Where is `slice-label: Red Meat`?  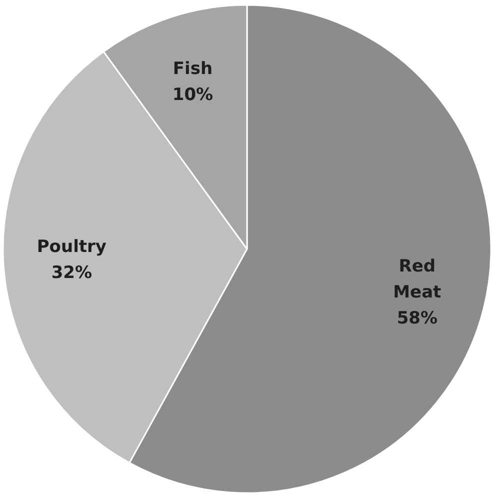 slice-label: Red Meat is located at coordinates (417, 279).